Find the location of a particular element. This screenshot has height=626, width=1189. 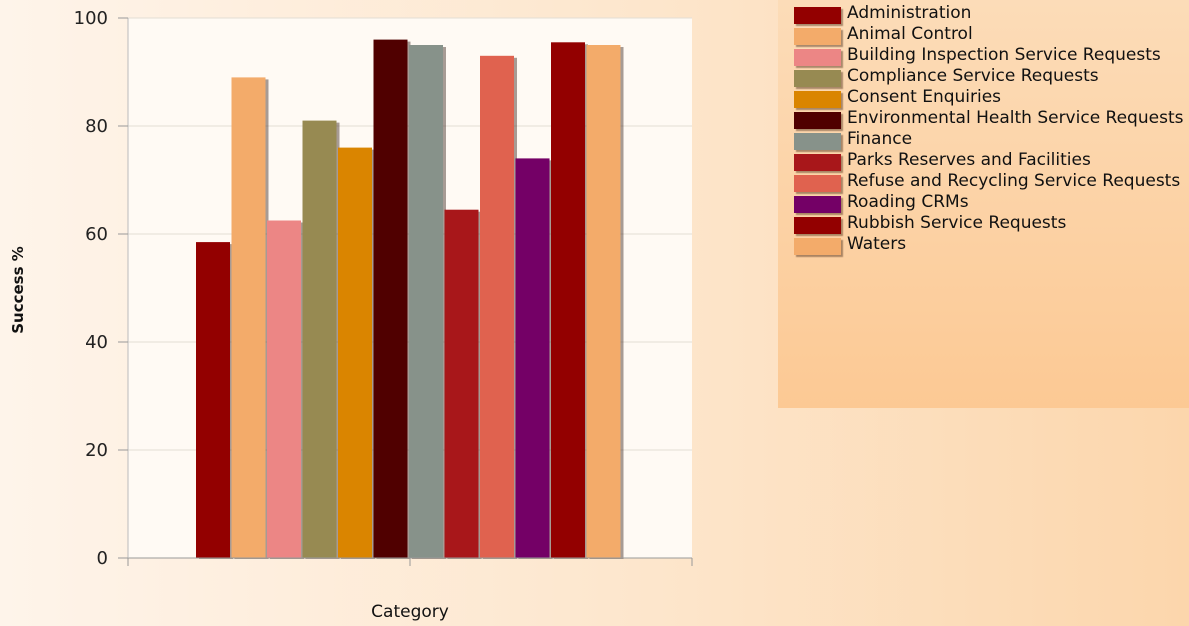

bar-building-inspection-service-requests is located at coordinates (284, 389).